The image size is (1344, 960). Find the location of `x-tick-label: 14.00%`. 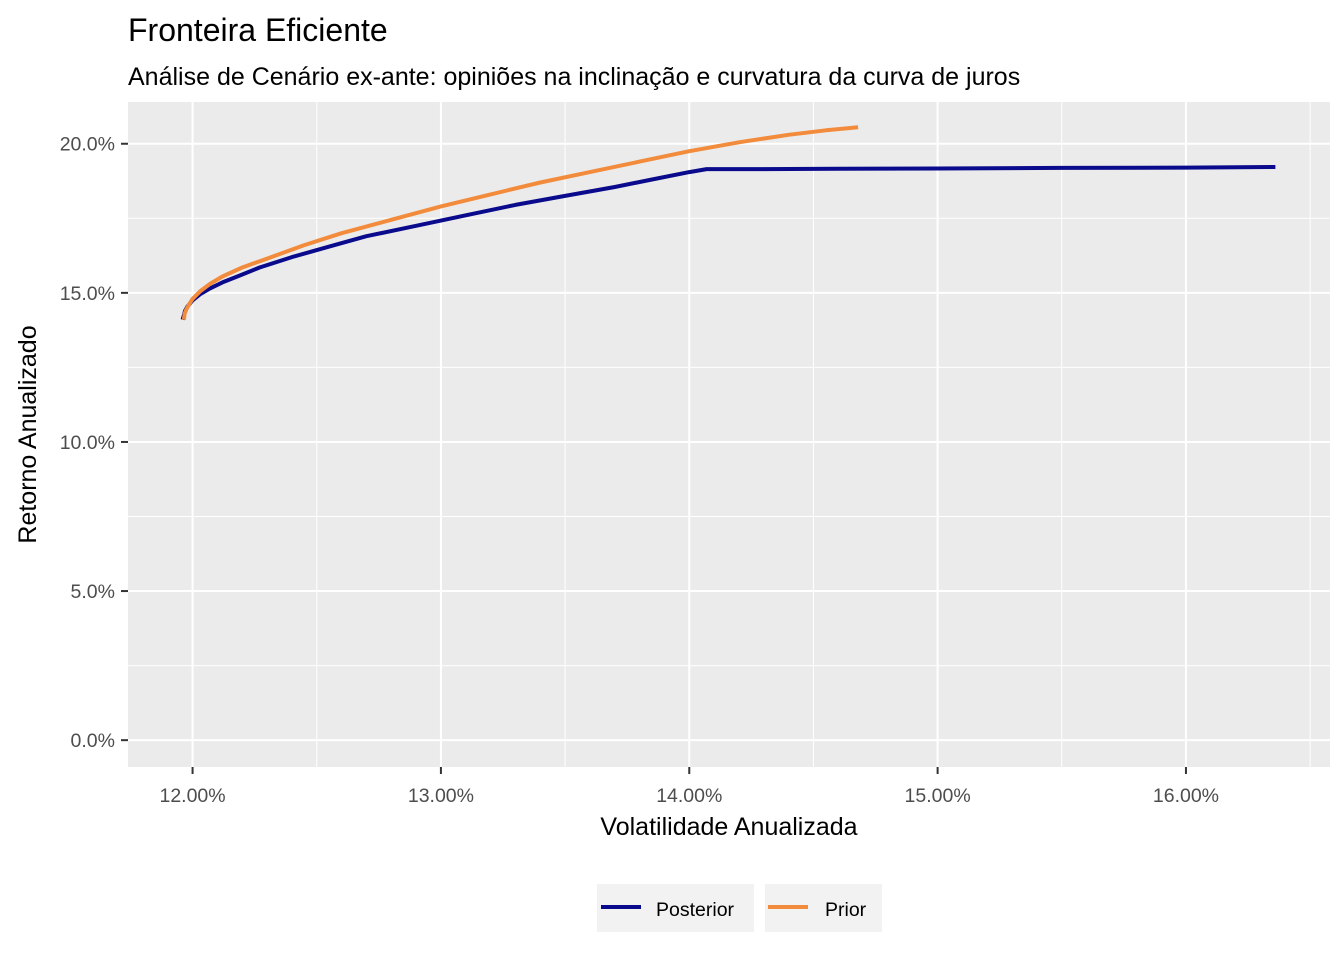

x-tick-label: 14.00% is located at coordinates (689, 796).